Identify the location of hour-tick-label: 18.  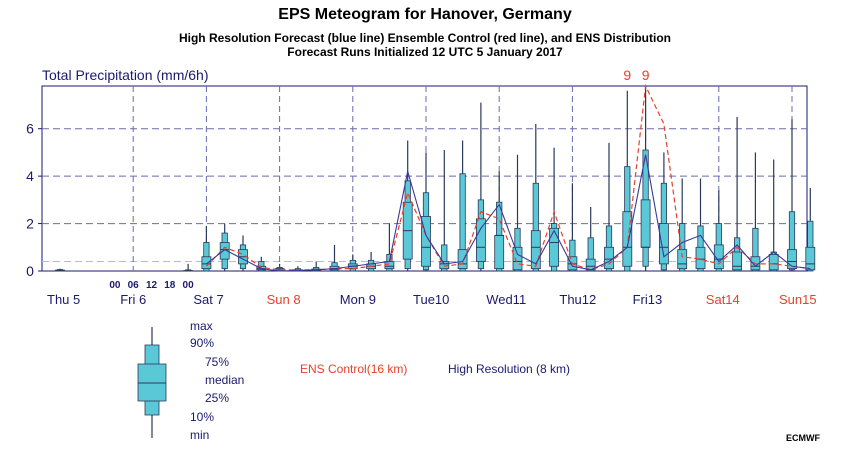
(170, 285).